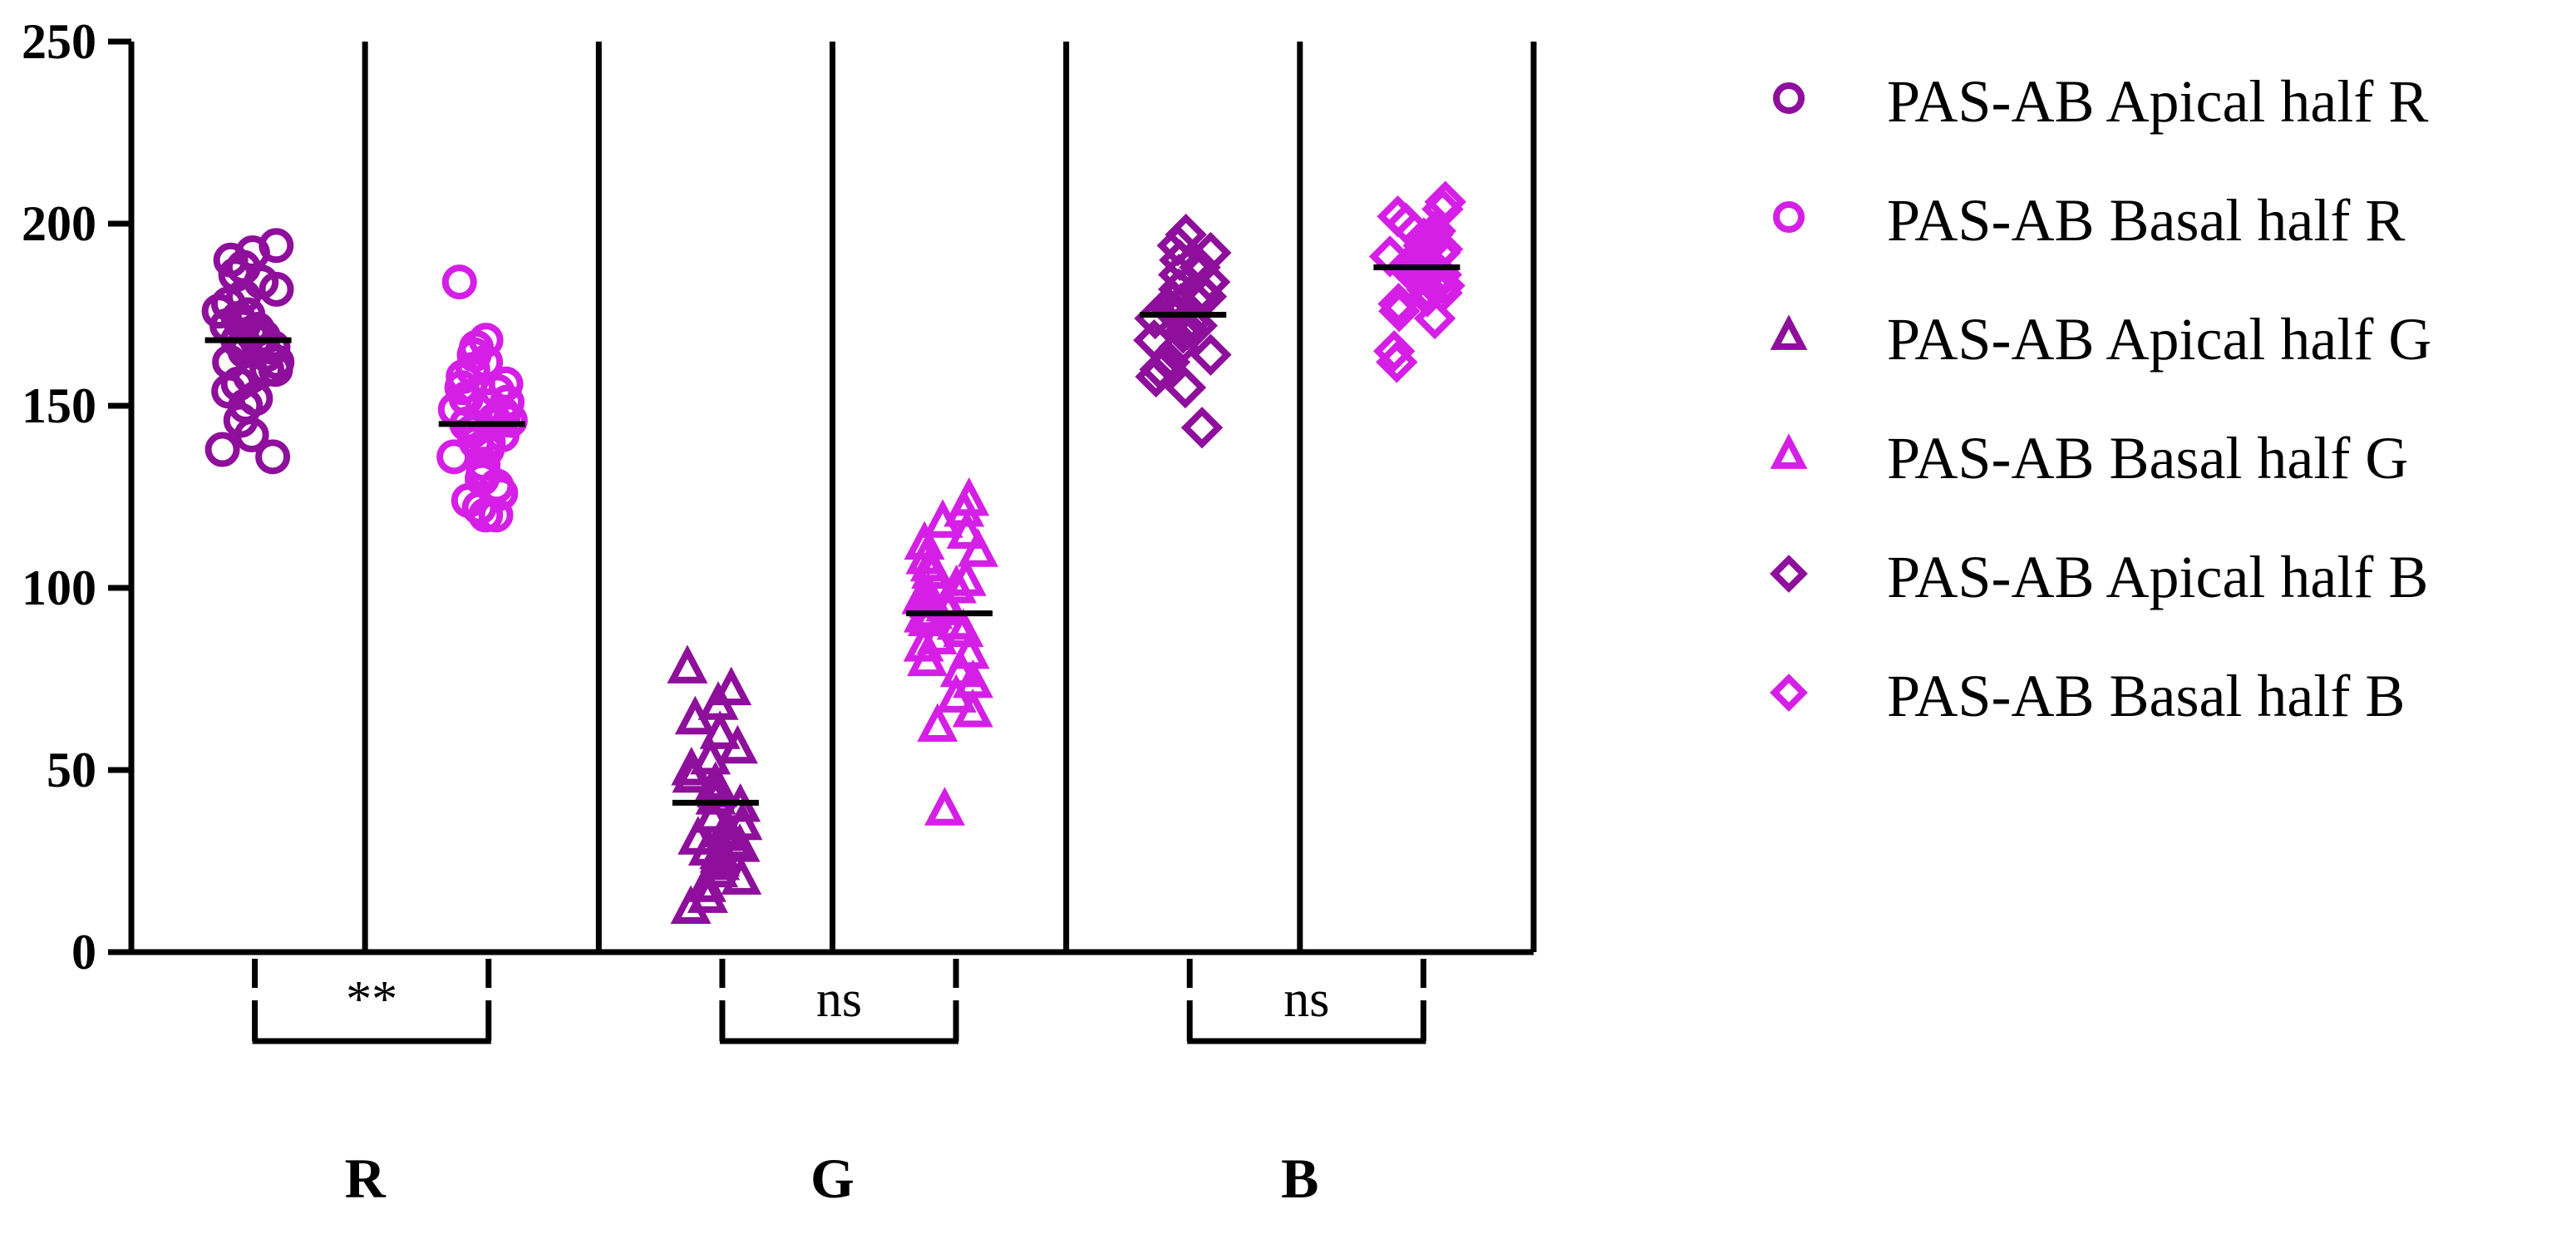 The image size is (2576, 1234). I want to click on group-label: G, so click(832, 1178).